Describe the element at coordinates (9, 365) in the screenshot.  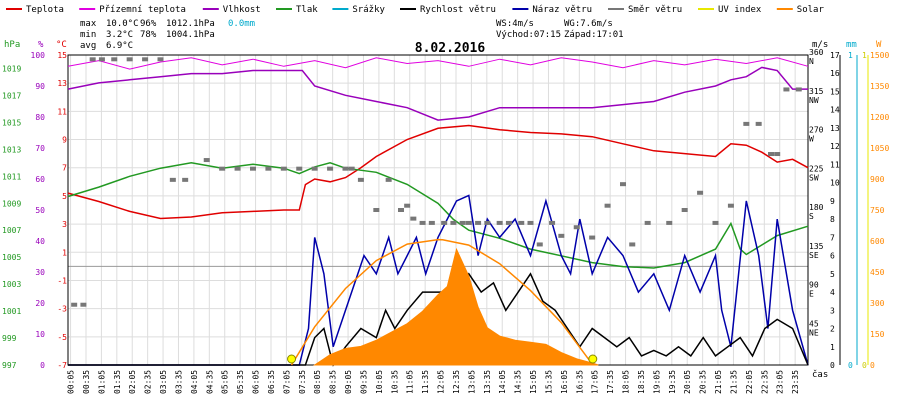
I see `pressure-tick: 997` at that location.